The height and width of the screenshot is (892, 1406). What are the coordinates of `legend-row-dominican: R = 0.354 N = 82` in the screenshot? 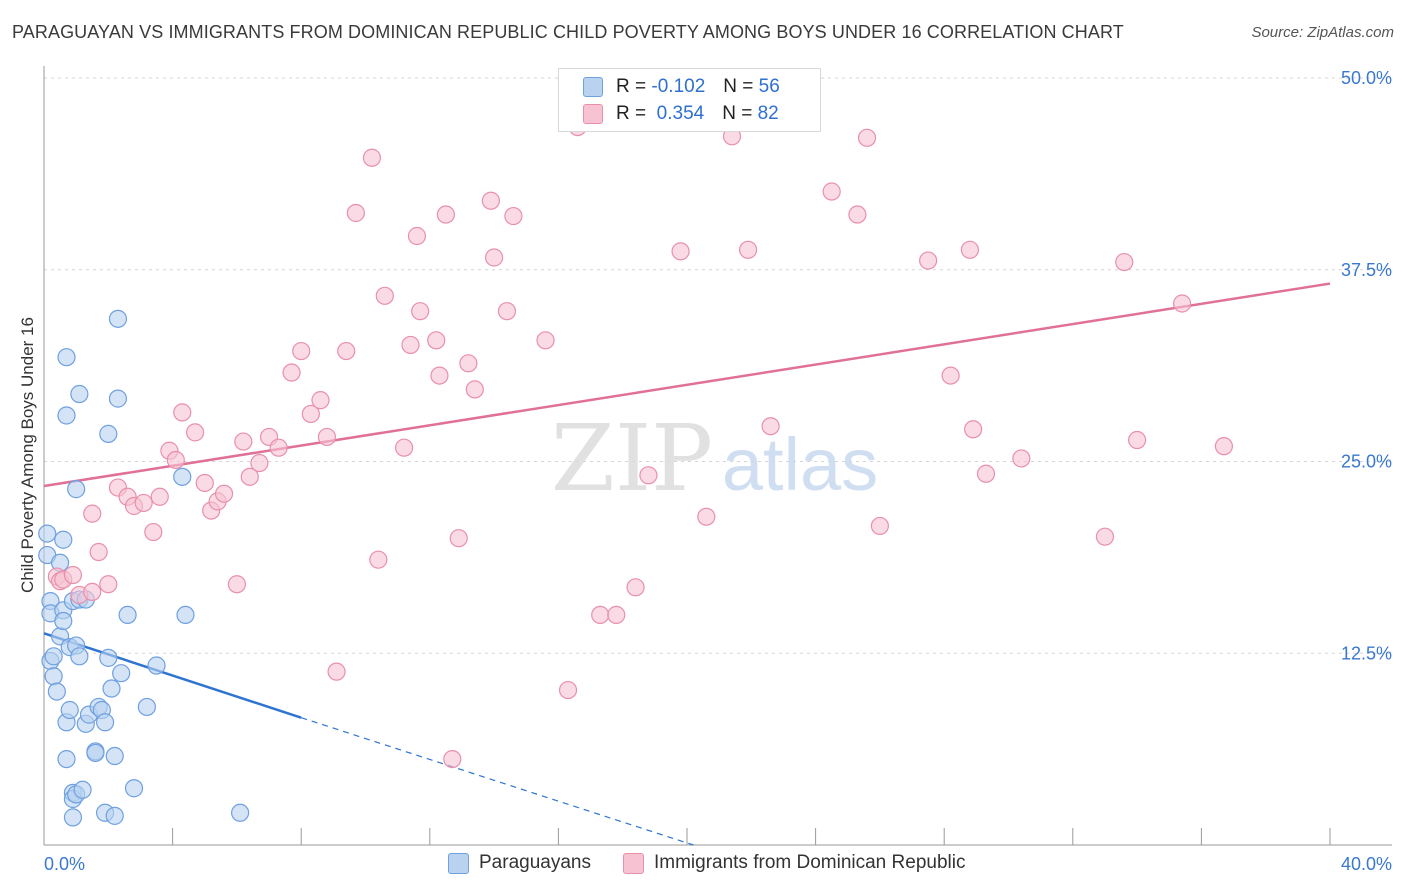 It's located at (681, 114).